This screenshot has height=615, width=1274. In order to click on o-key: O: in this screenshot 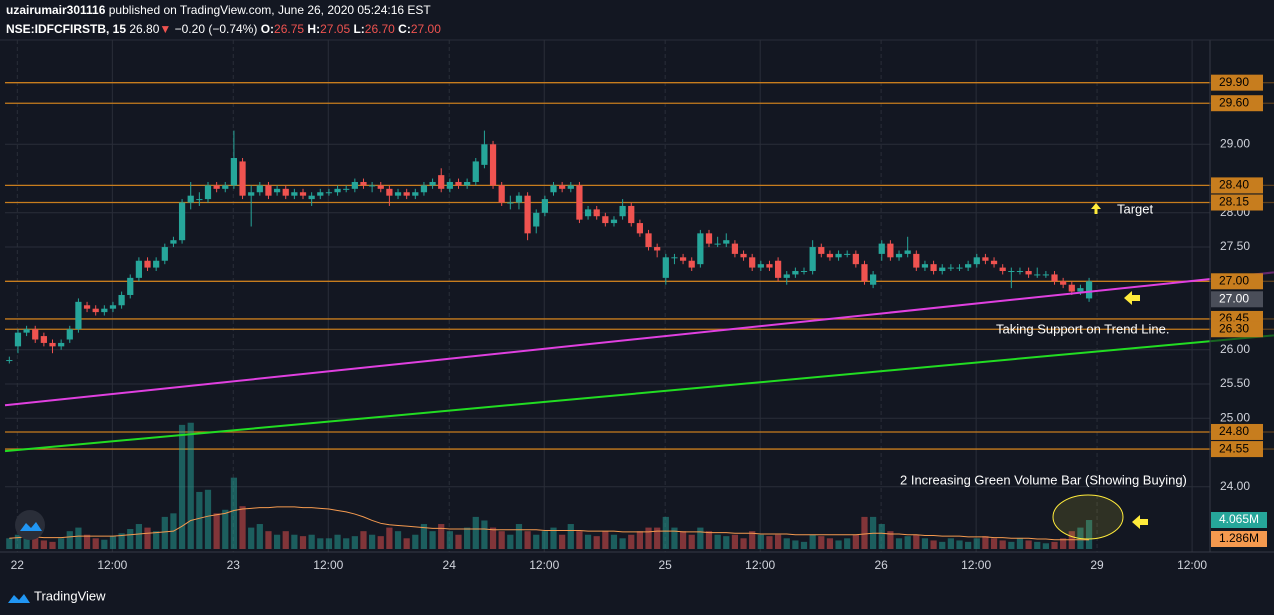, I will do `click(267, 29)`.